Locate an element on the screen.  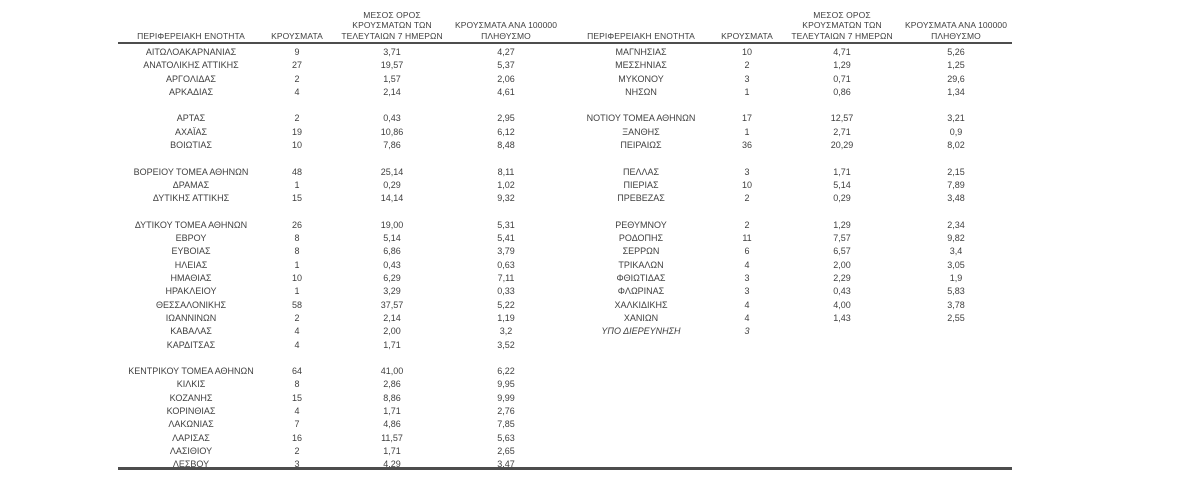
cell-per100k: 5,22 is located at coordinates (506, 304).